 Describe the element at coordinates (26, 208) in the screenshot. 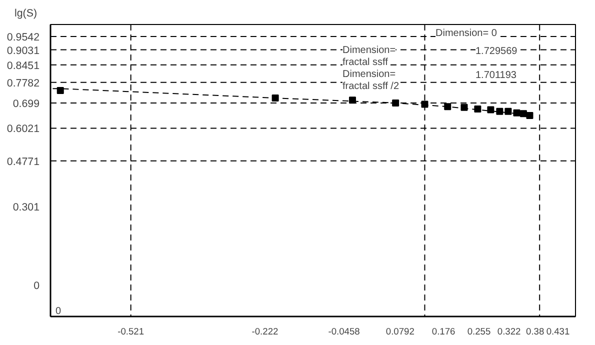

I see `y-tick-label: 0.301` at that location.